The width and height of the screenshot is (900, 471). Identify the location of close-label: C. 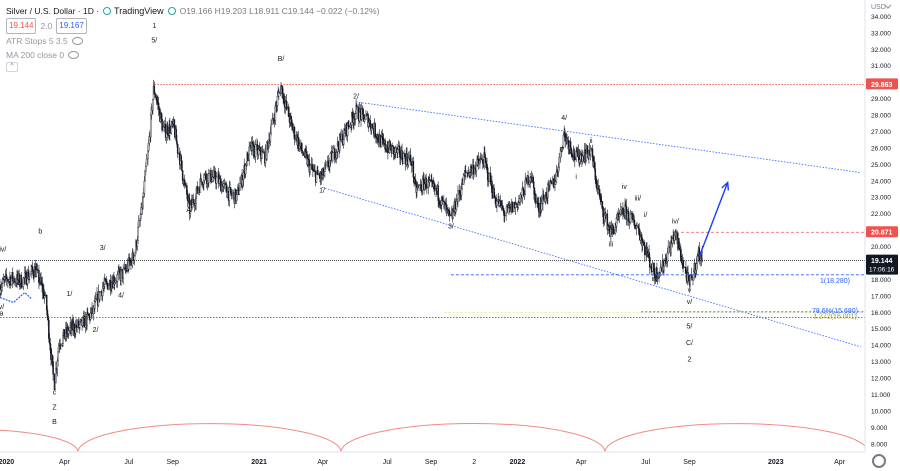
(284, 11).